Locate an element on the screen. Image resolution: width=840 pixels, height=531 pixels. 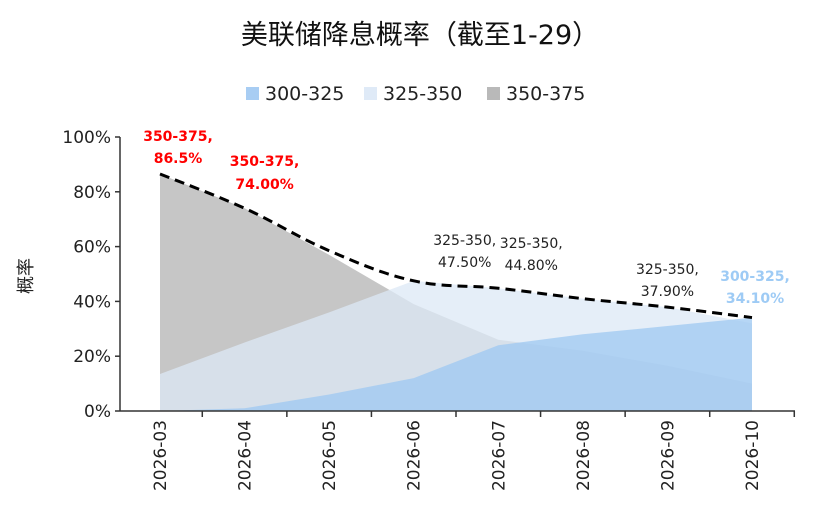
legend-label-300-325: 300-325 is located at coordinates (304, 94).